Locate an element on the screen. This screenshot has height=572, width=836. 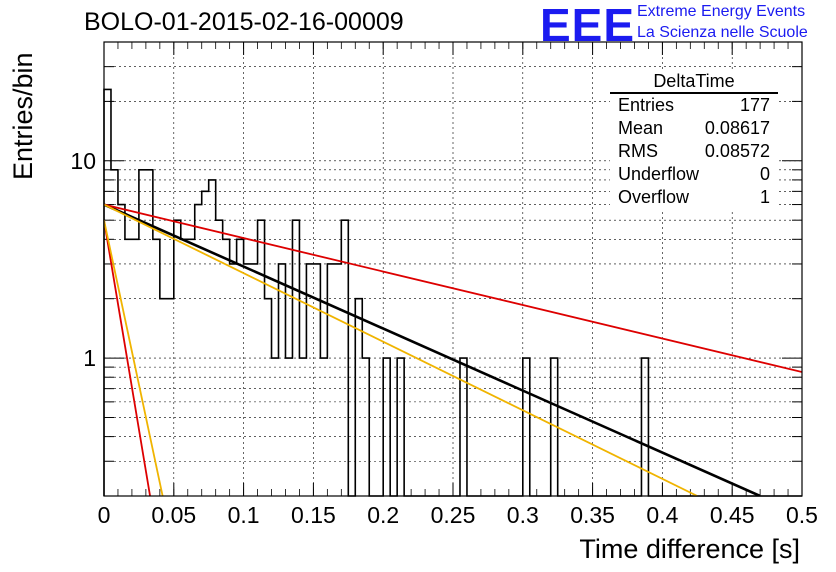
x-tick-label: 0.3 is located at coordinates (523, 515).